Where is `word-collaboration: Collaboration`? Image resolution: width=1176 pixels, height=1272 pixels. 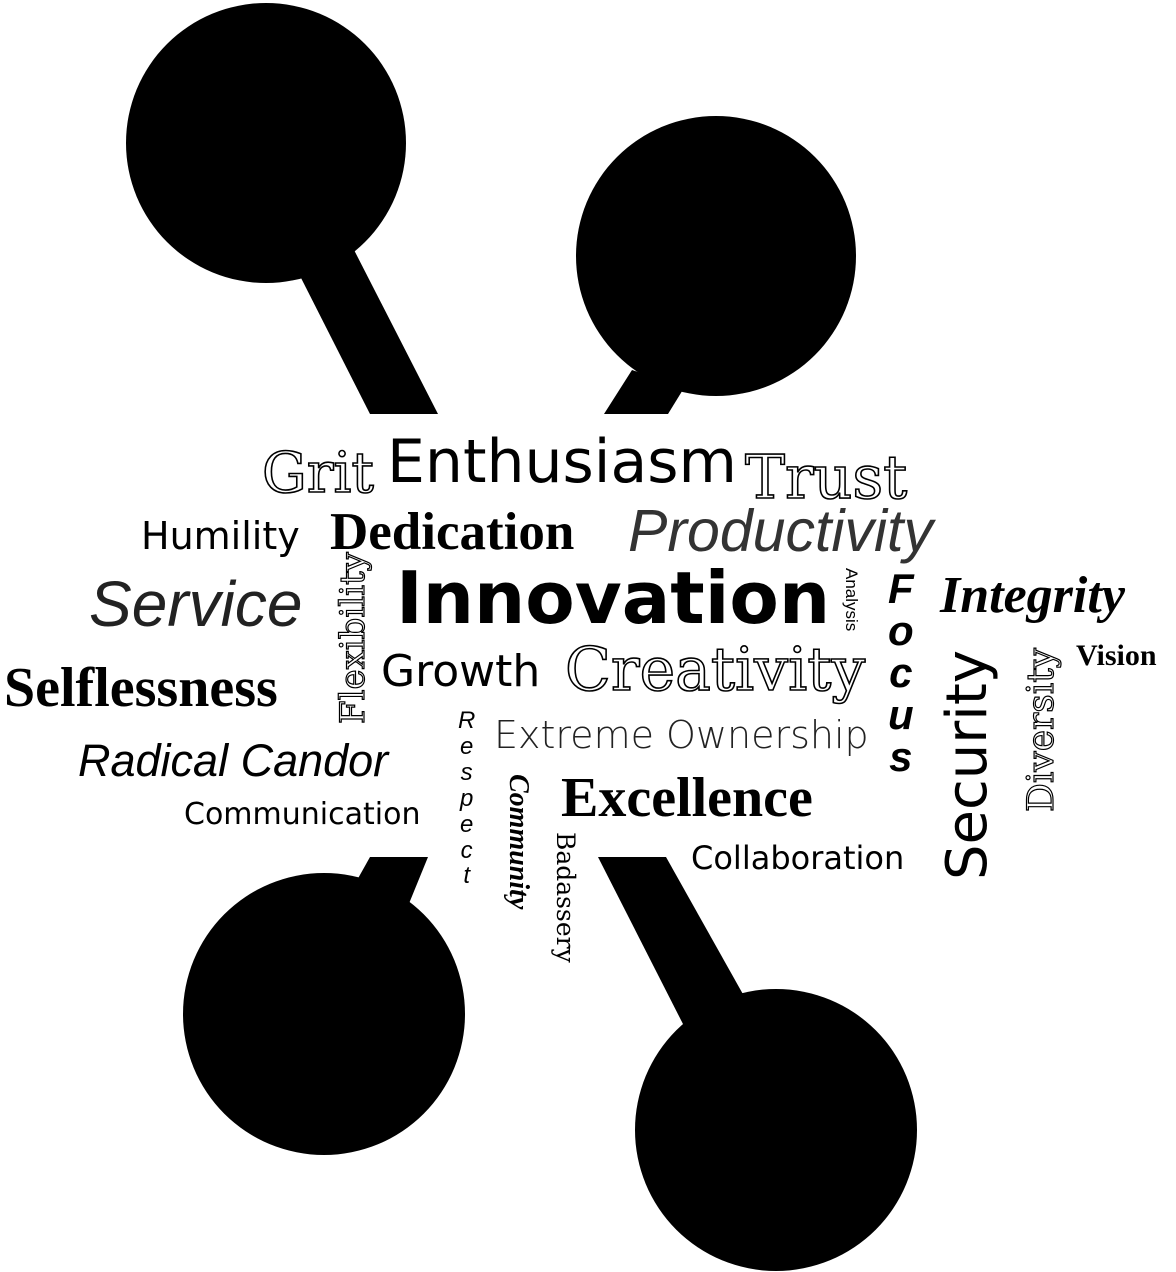 word-collaboration: Collaboration is located at coordinates (798, 858).